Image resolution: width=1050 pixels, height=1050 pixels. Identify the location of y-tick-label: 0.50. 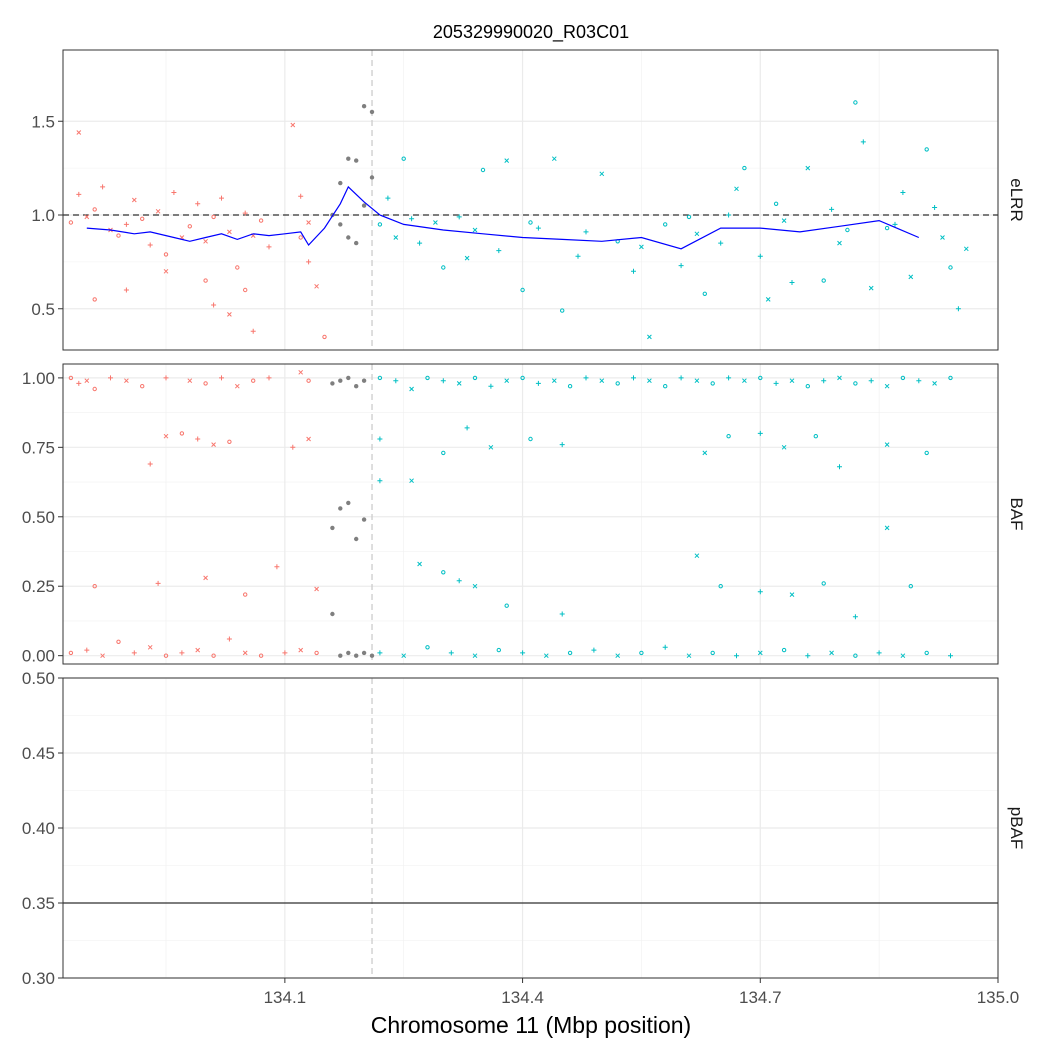
(38, 678).